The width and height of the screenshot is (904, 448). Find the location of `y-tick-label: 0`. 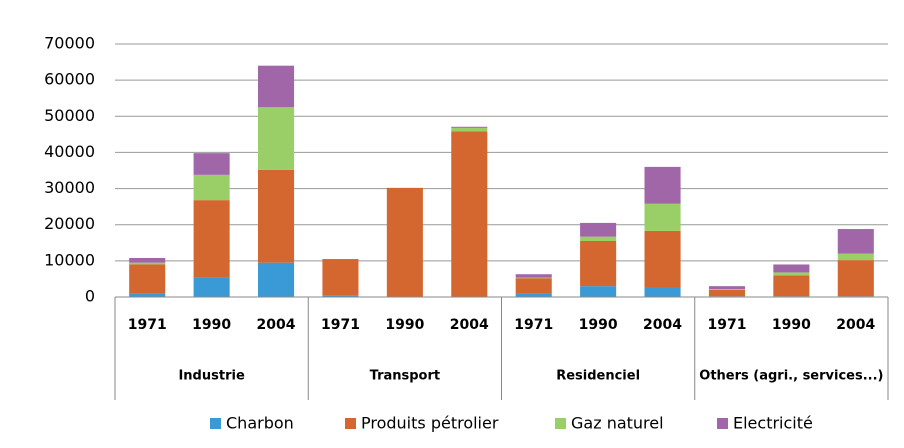

y-tick-label: 0 is located at coordinates (90, 296).